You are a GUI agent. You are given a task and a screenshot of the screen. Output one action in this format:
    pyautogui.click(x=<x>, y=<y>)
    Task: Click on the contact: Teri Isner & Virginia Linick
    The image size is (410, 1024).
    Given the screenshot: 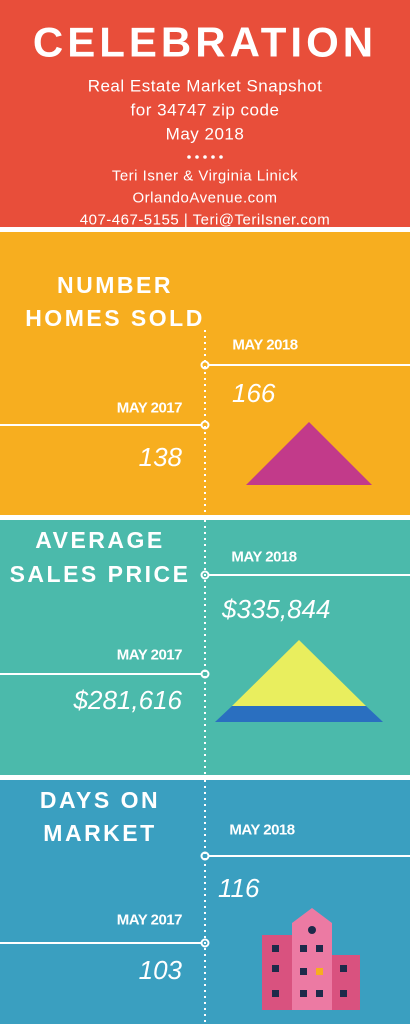 What is the action you would take?
    pyautogui.click(x=205, y=176)
    